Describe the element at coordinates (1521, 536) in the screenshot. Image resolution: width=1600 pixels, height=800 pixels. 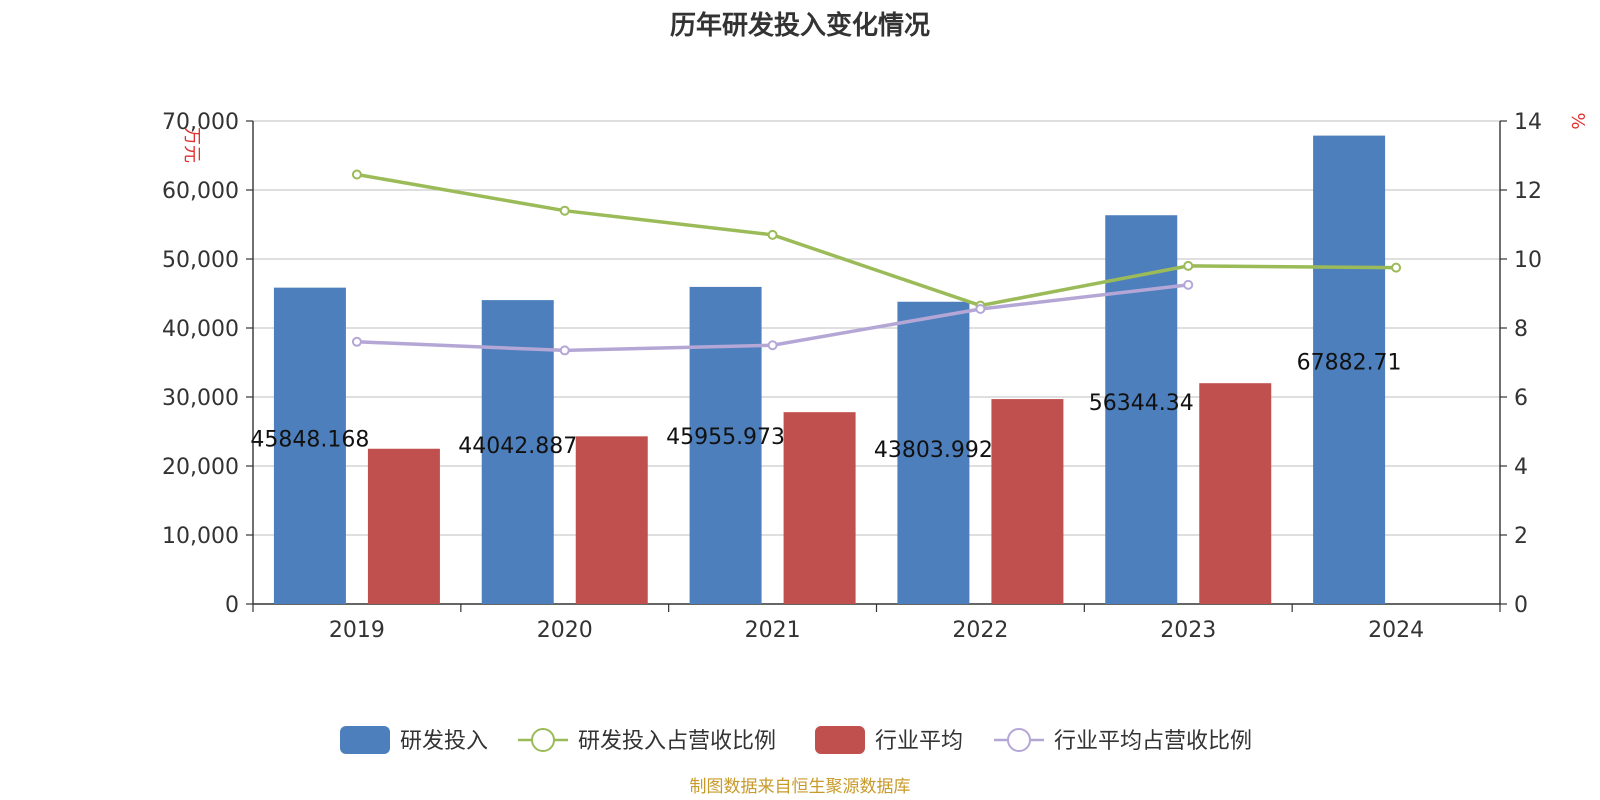
I see `right-axis-tick-label: 2` at that location.